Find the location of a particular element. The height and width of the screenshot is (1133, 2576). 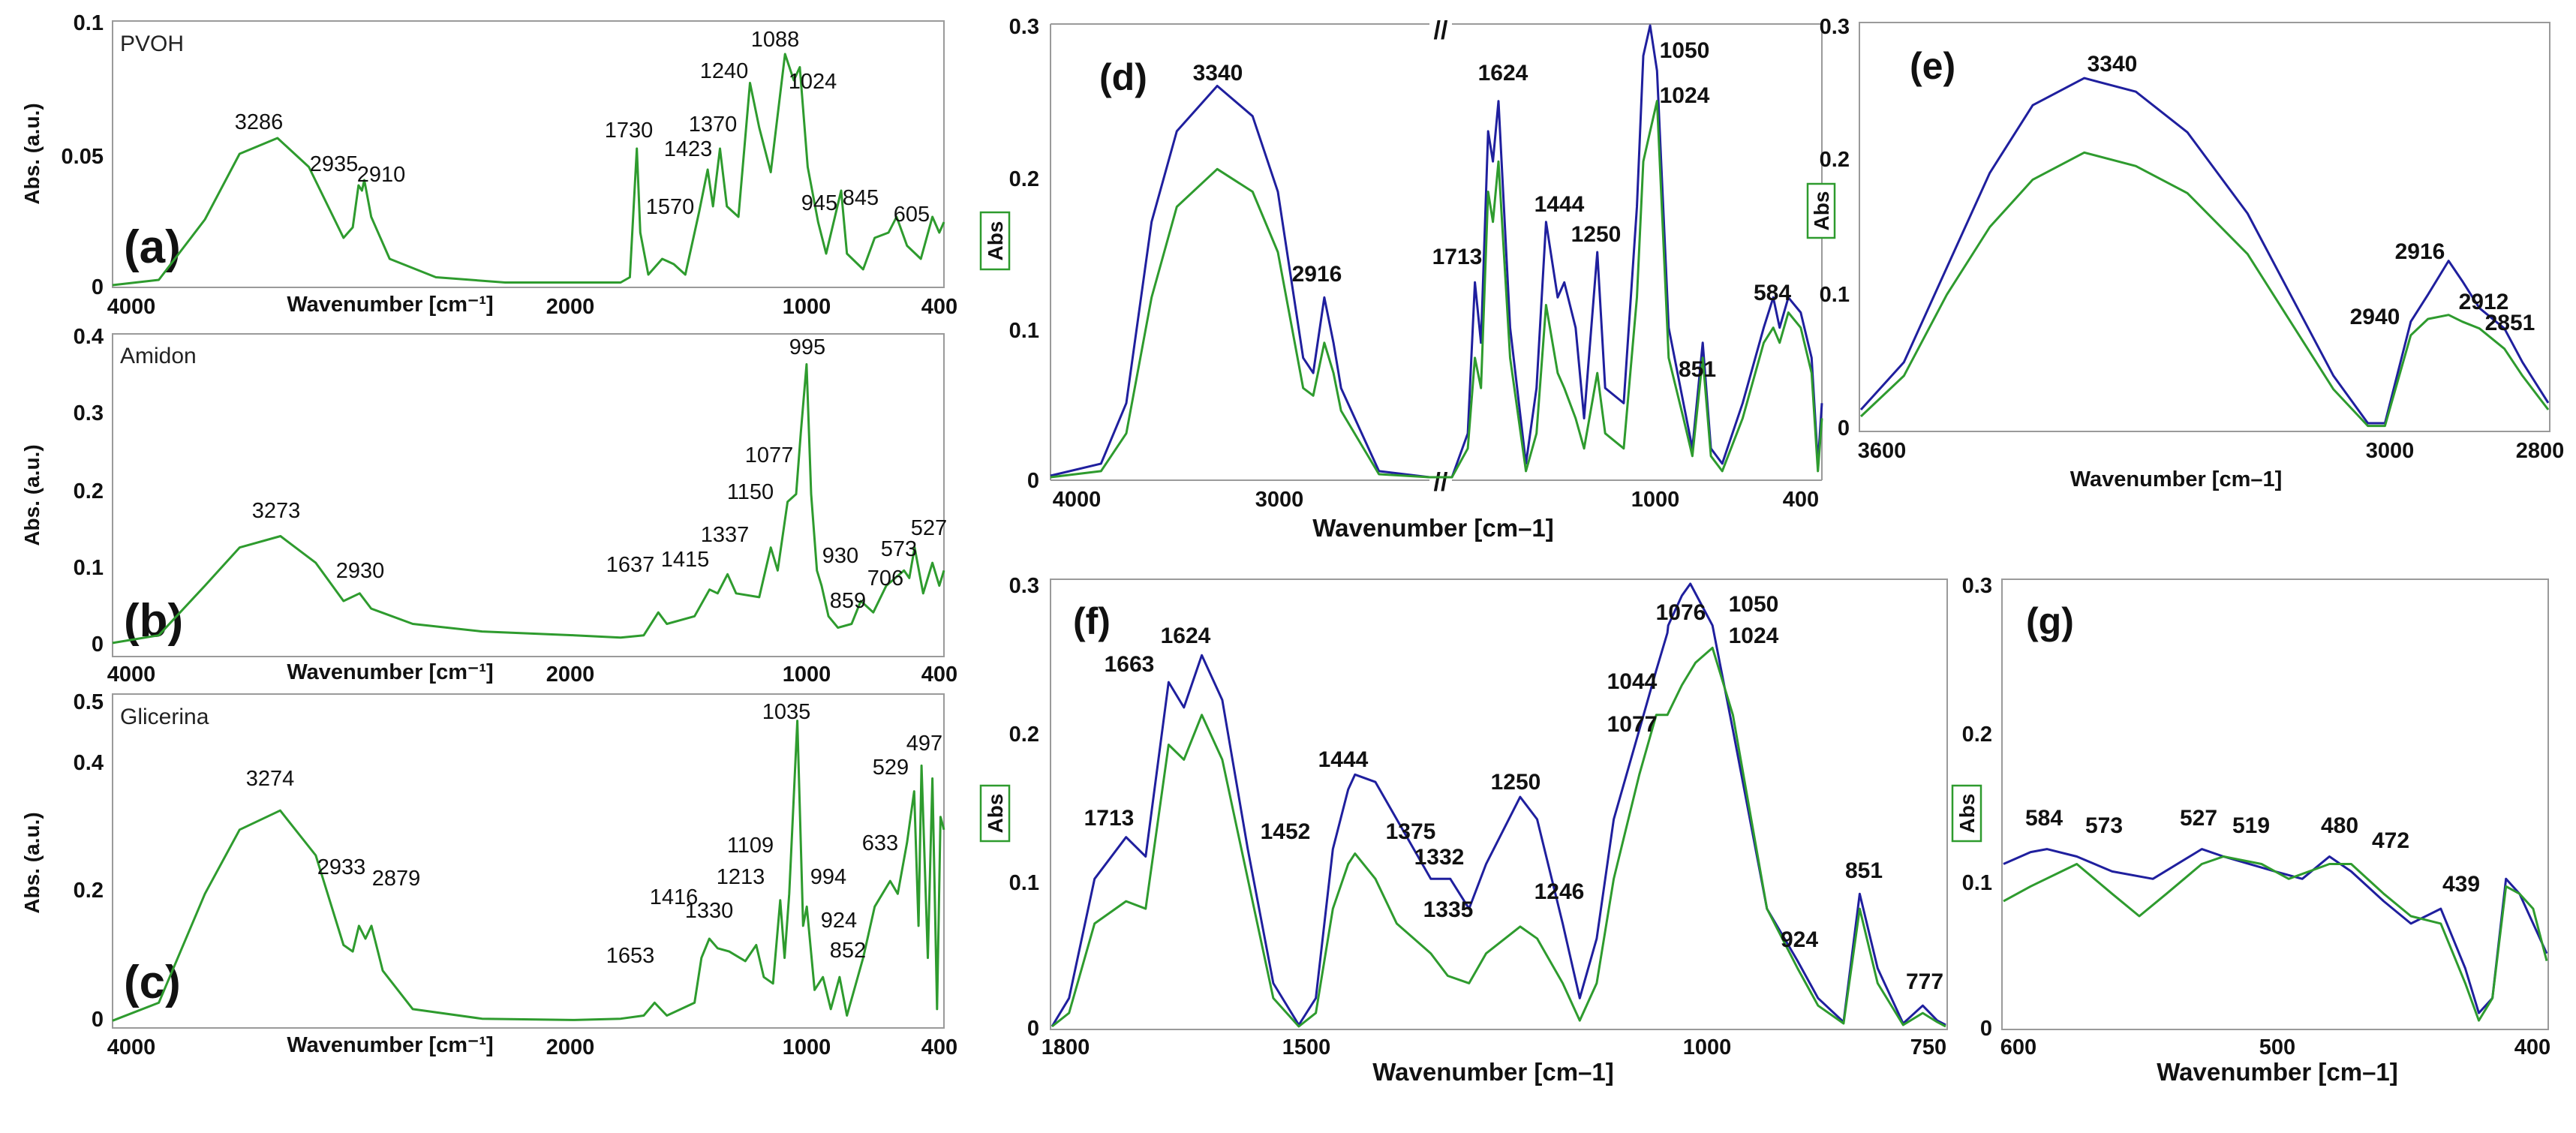

peak-label: 1663 is located at coordinates (1130, 664).